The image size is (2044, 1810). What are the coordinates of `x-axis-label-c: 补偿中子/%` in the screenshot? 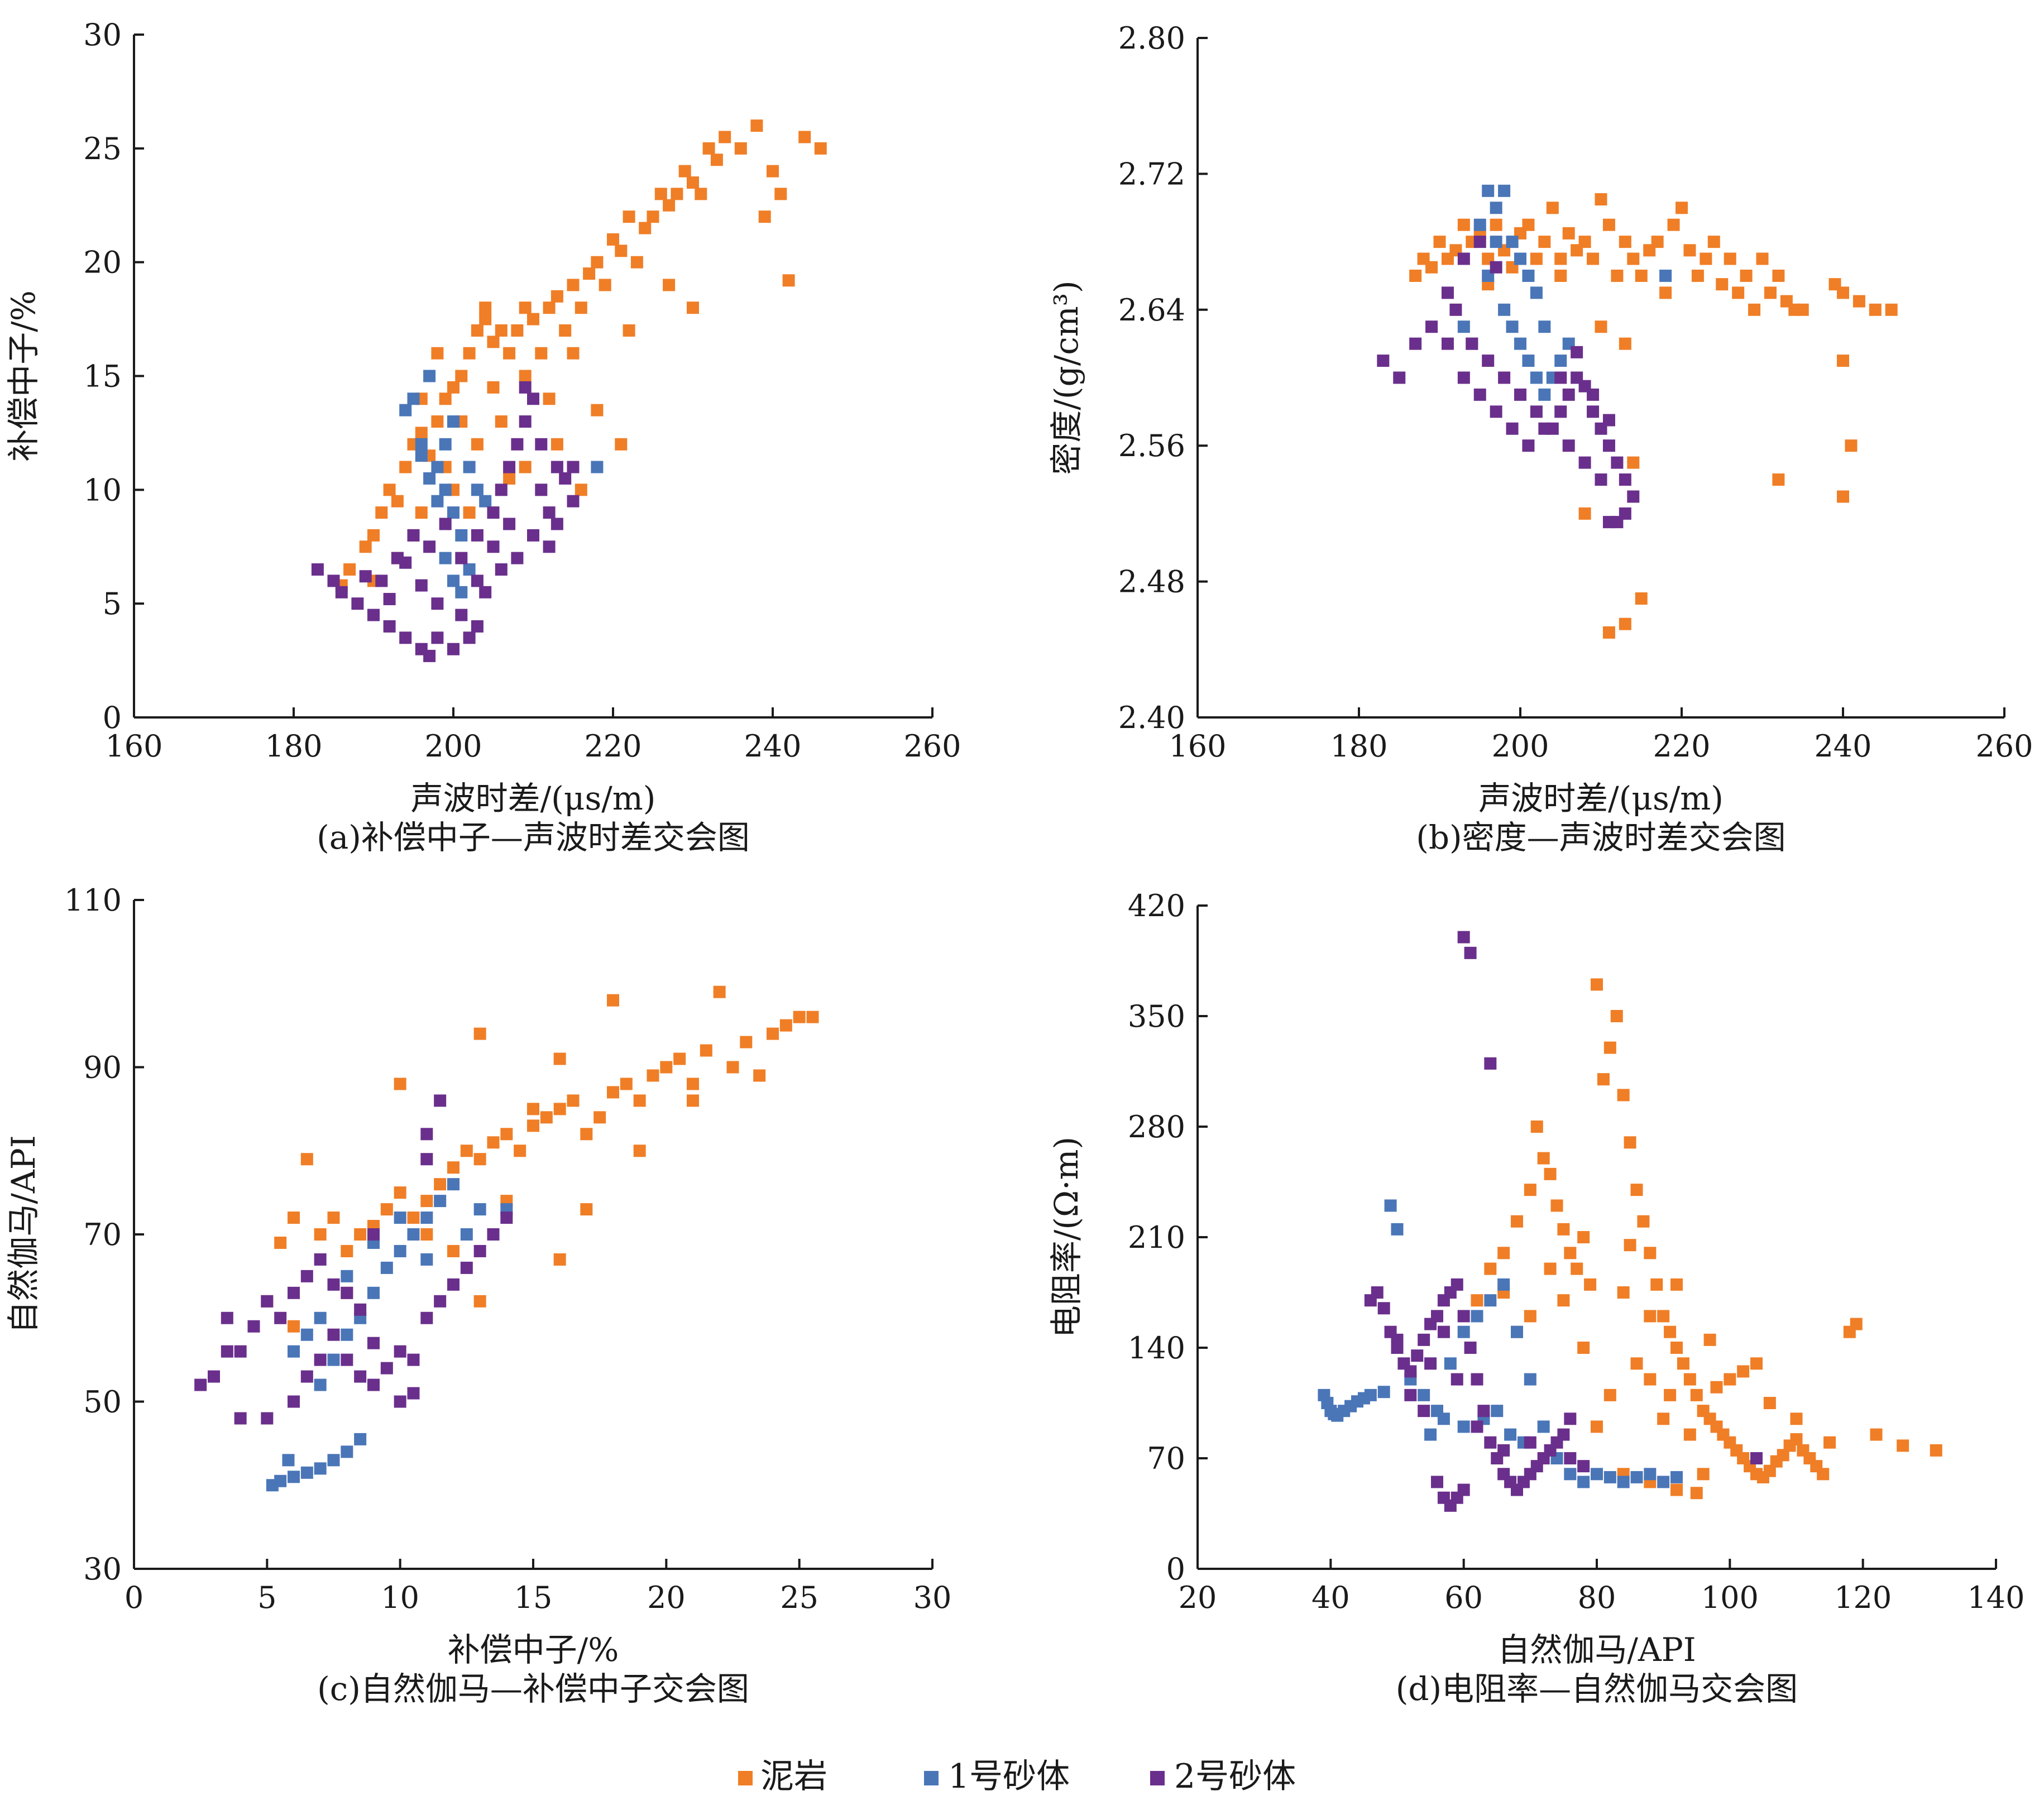 It's located at (533, 1650).